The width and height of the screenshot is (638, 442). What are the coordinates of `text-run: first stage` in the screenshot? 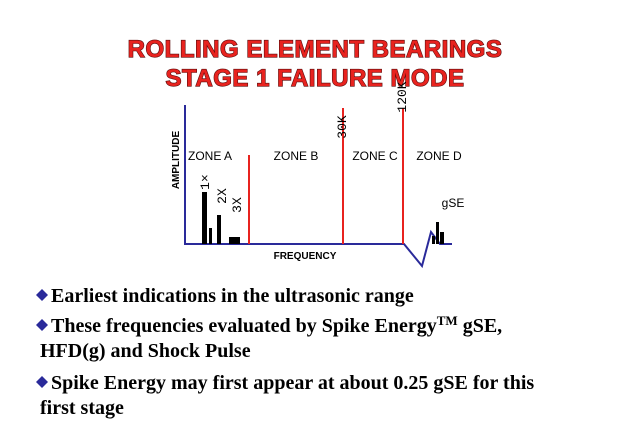 It's located at (82, 408).